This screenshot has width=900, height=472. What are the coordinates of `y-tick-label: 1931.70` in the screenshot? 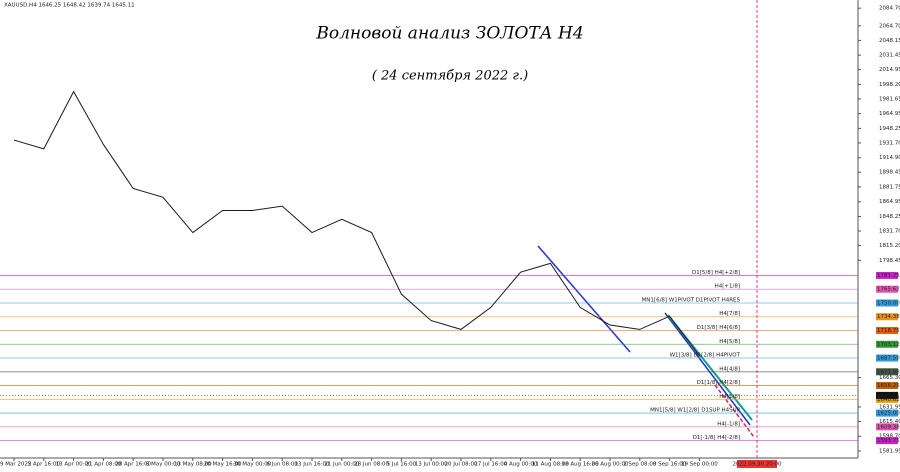 It's located at (889, 143).